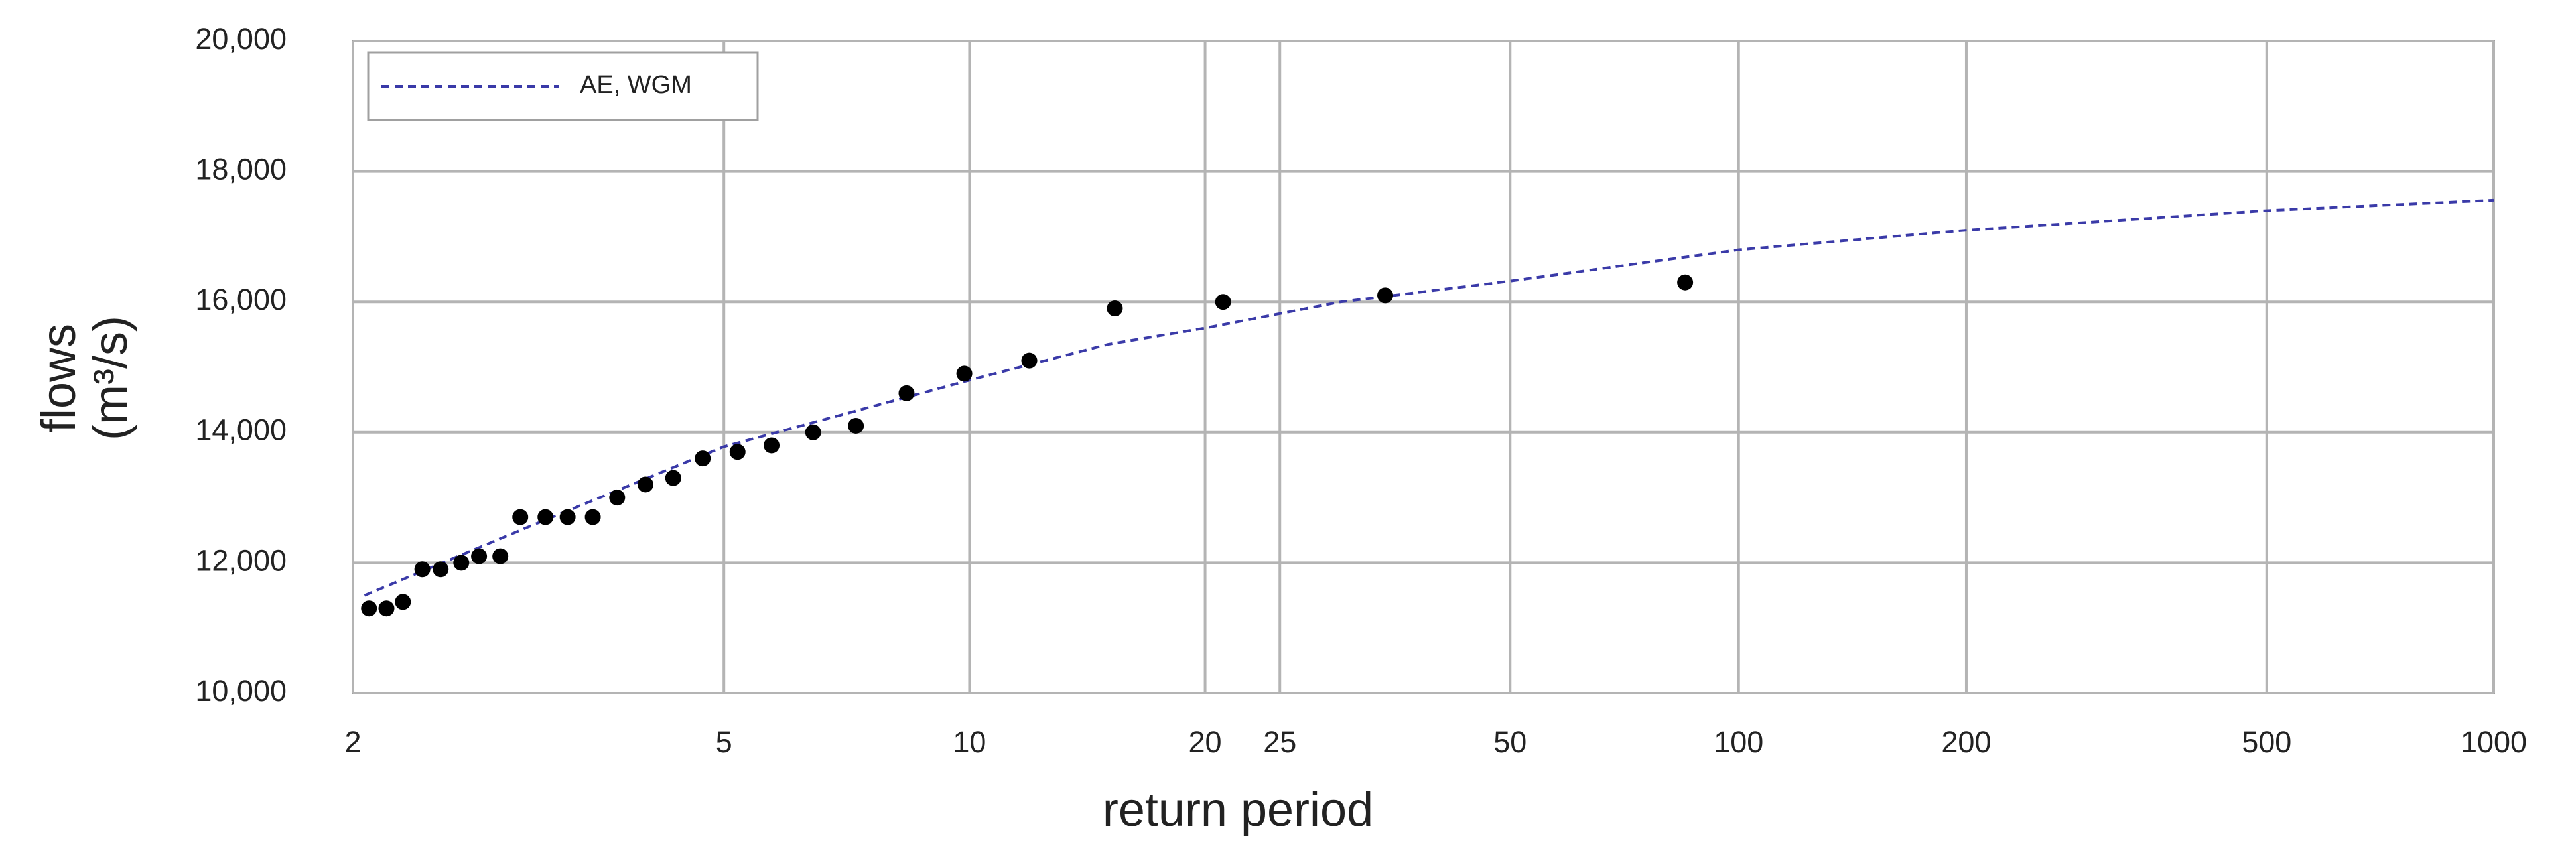  I want to click on y-tick-label: 18,000, so click(241, 169).